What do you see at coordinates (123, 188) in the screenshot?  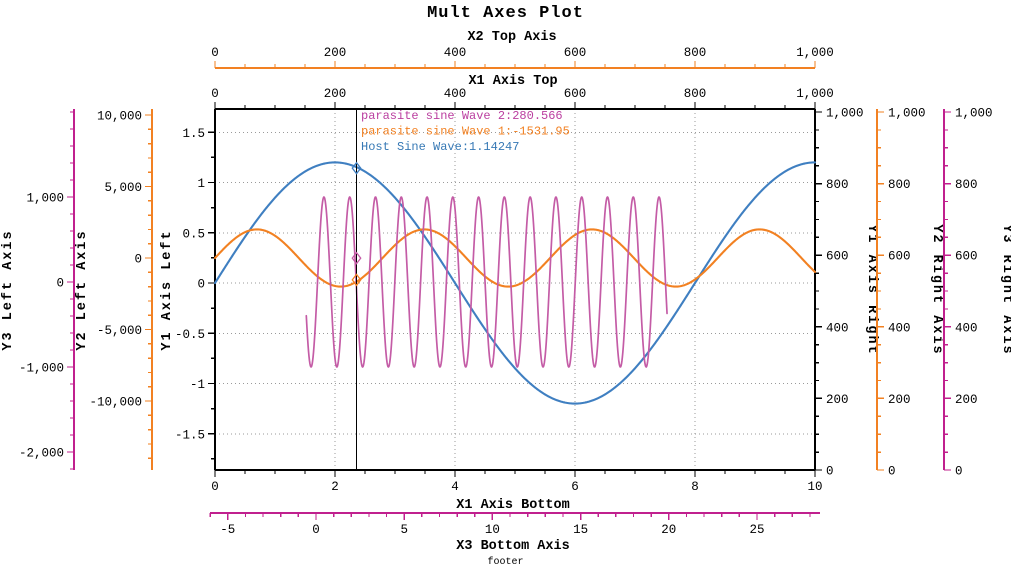 I see `tick-label: 5,000` at bounding box center [123, 188].